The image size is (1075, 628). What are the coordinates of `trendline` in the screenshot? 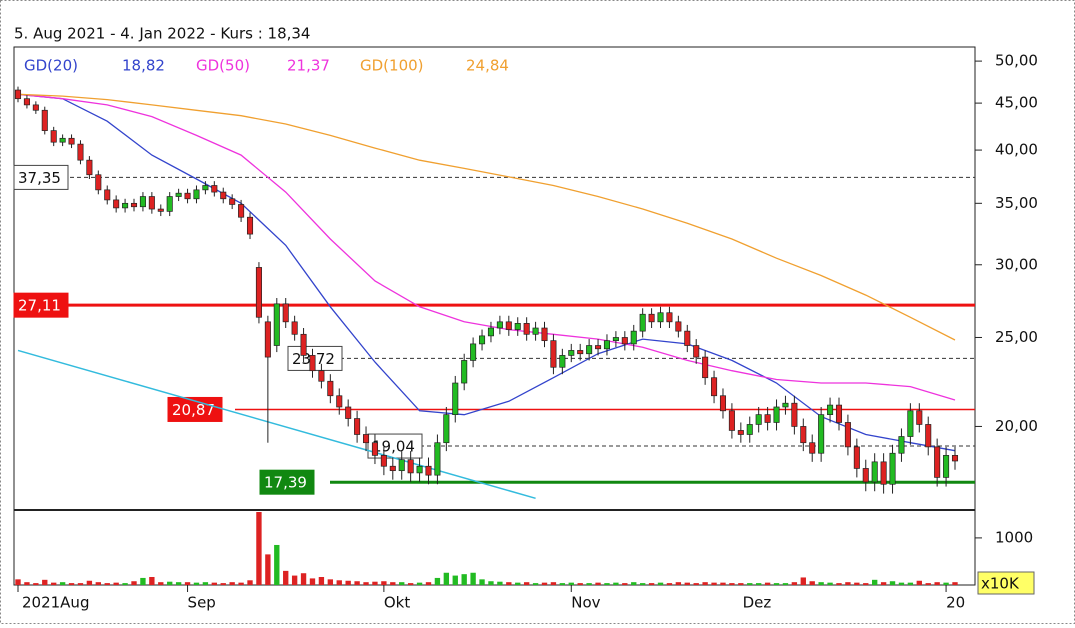 It's located at (276, 424).